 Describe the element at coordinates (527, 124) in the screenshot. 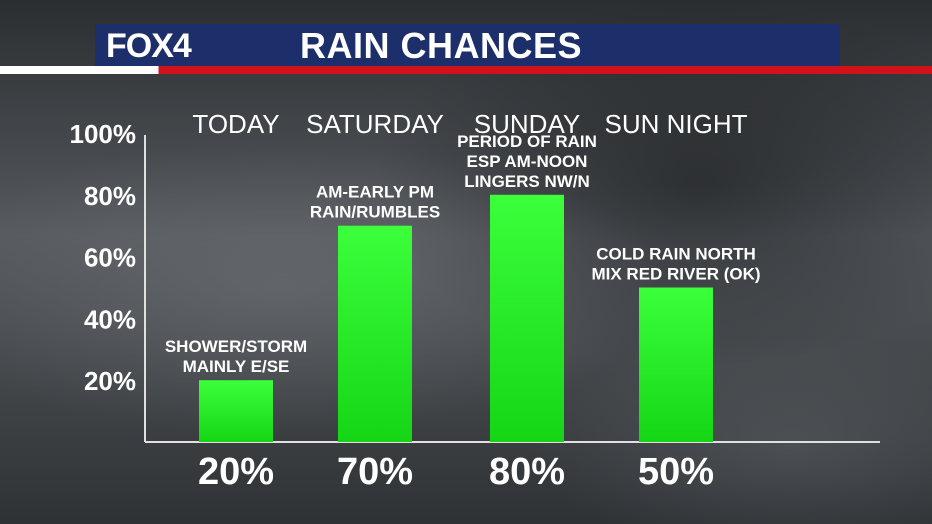

I see `category-label: SUNDAY` at that location.